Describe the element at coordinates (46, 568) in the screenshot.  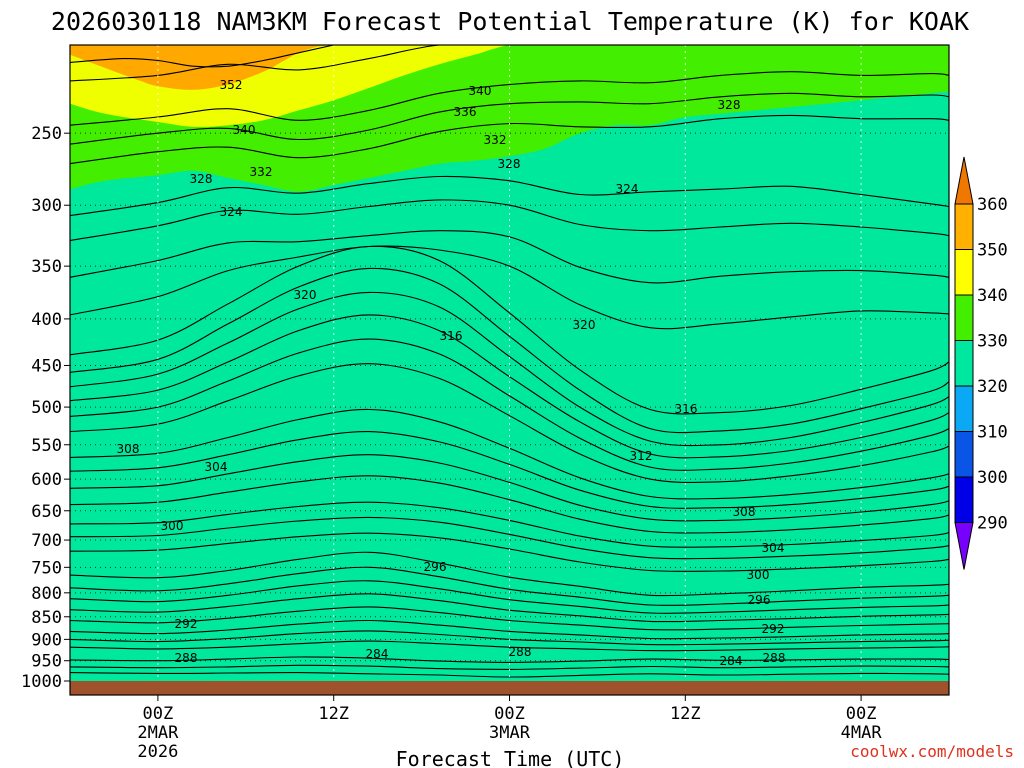
I see `y-tick-label: 750` at that location.